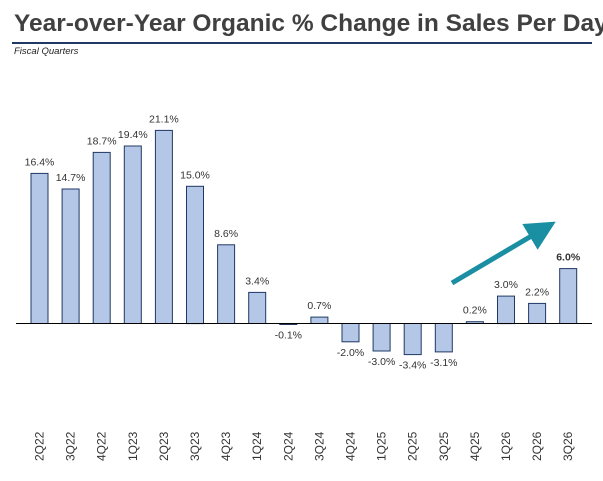  I want to click on bar-1Q24, so click(257, 307).